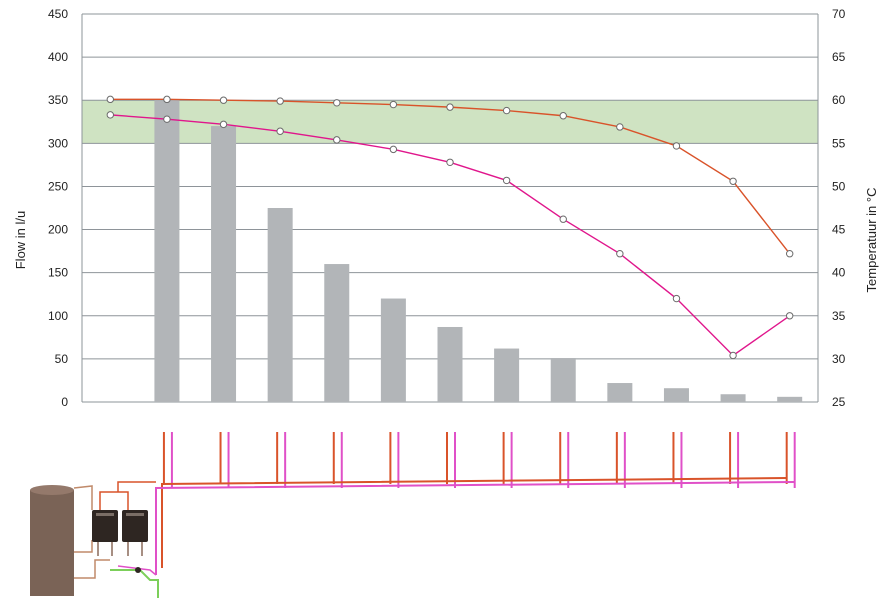  I want to click on y2-tick-label: 25, so click(839, 402).